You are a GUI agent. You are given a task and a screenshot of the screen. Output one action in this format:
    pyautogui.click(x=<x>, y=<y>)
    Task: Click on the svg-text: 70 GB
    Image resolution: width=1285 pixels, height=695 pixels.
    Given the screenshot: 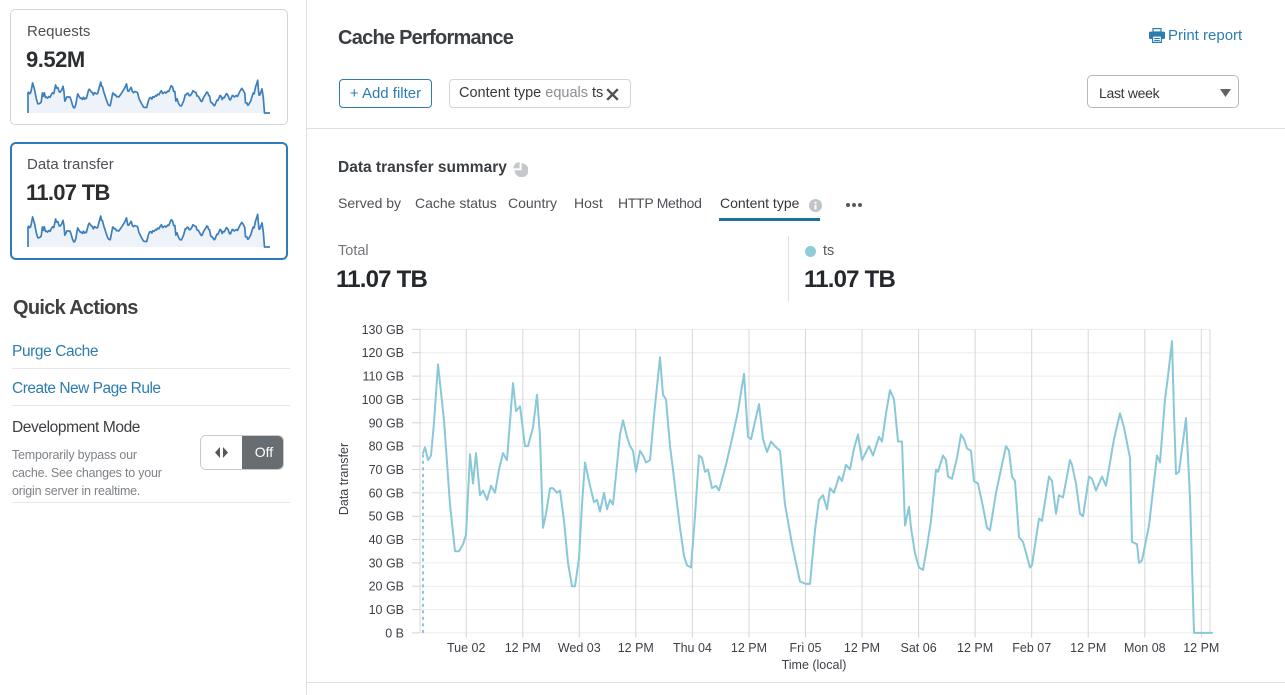 What is the action you would take?
    pyautogui.click(x=386, y=470)
    